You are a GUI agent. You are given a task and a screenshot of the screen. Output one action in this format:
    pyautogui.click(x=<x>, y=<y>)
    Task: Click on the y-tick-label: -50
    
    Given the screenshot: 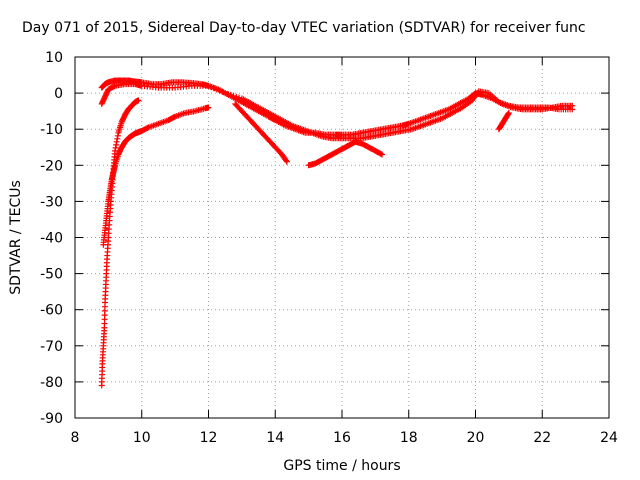 What is the action you would take?
    pyautogui.click(x=51, y=275)
    